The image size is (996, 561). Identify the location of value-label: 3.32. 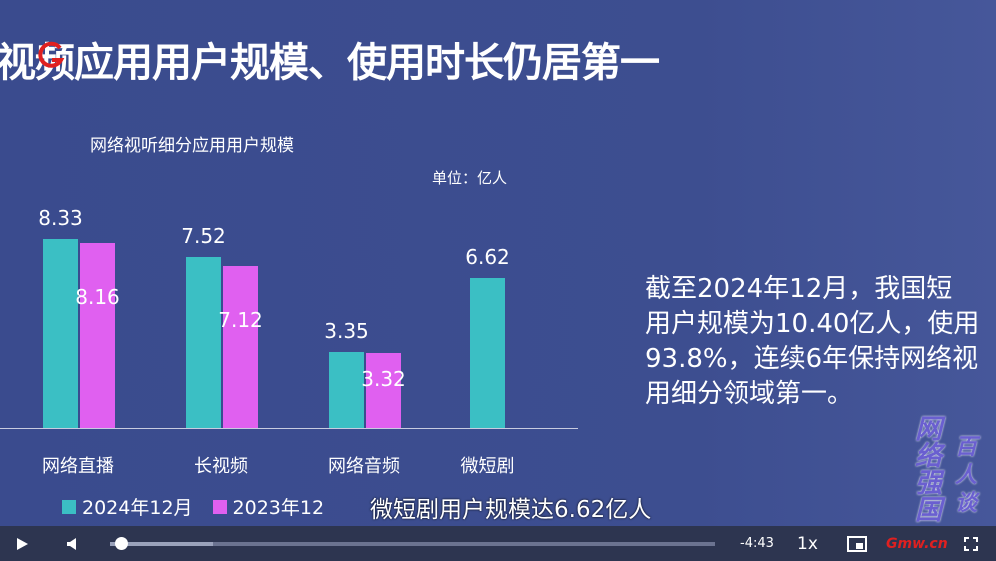
(383, 378).